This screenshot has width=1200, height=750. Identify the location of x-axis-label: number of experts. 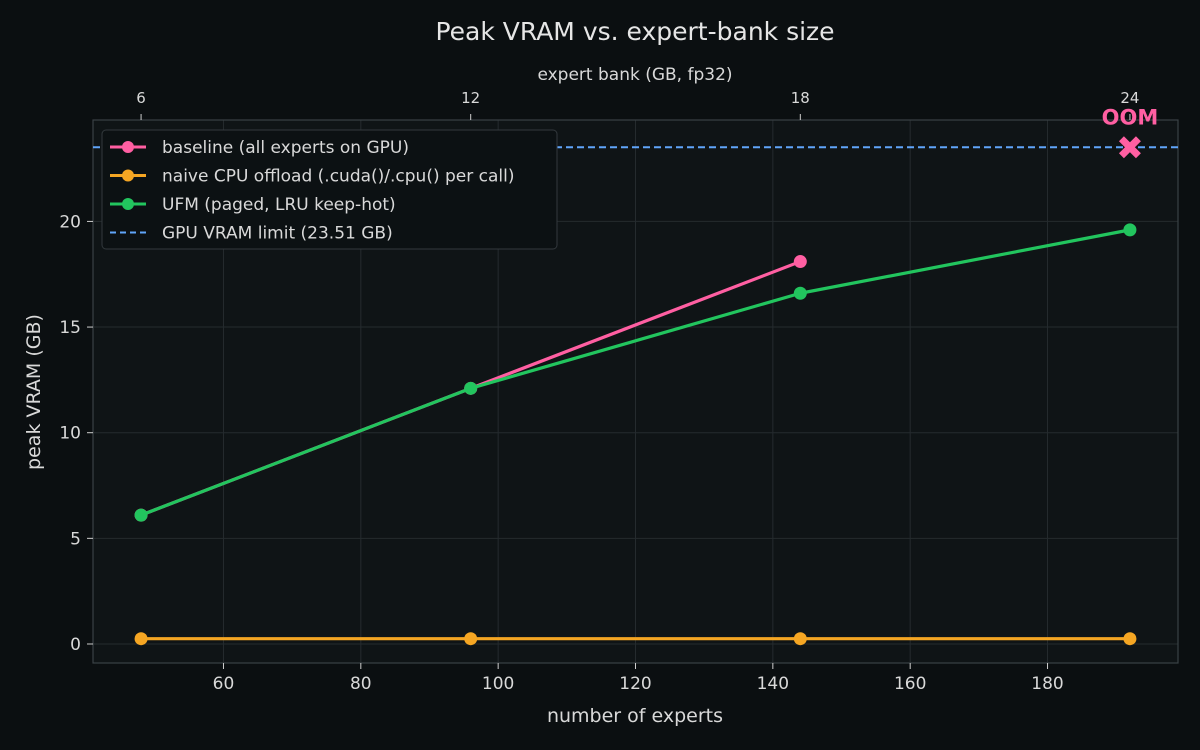
(635, 716).